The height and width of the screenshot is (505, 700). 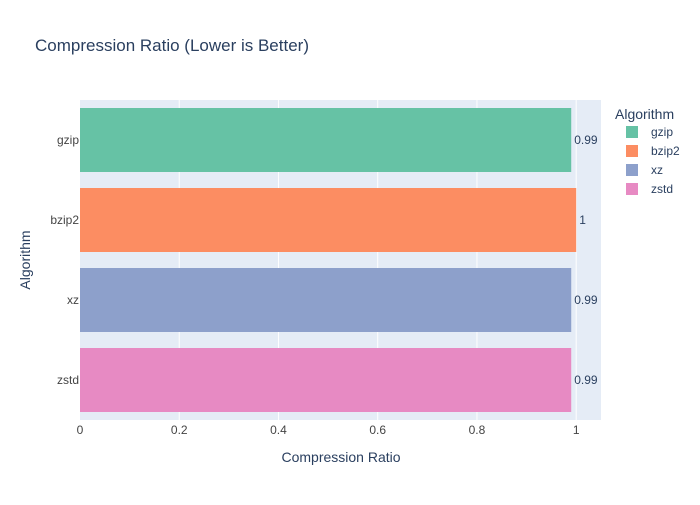 I want to click on x-tick-label: 0.8, so click(x=477, y=430).